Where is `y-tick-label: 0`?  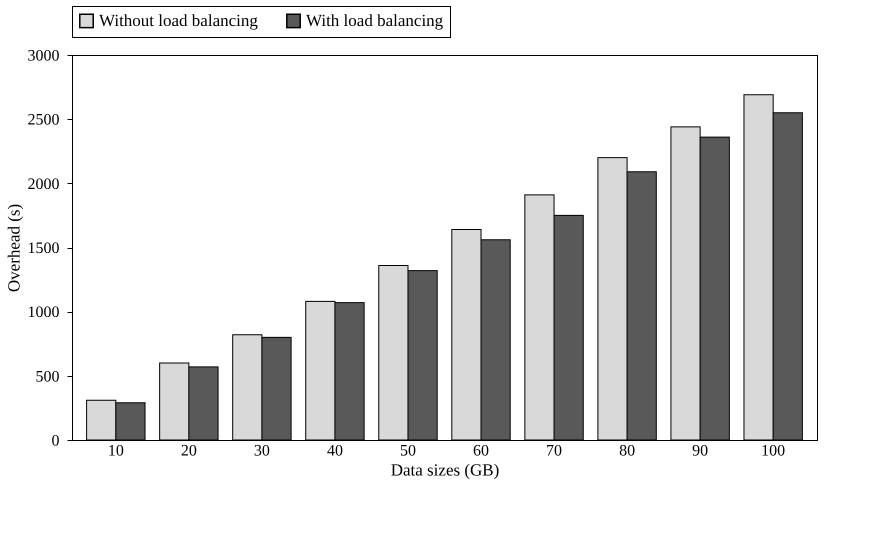
y-tick-label: 0 is located at coordinates (56, 441).